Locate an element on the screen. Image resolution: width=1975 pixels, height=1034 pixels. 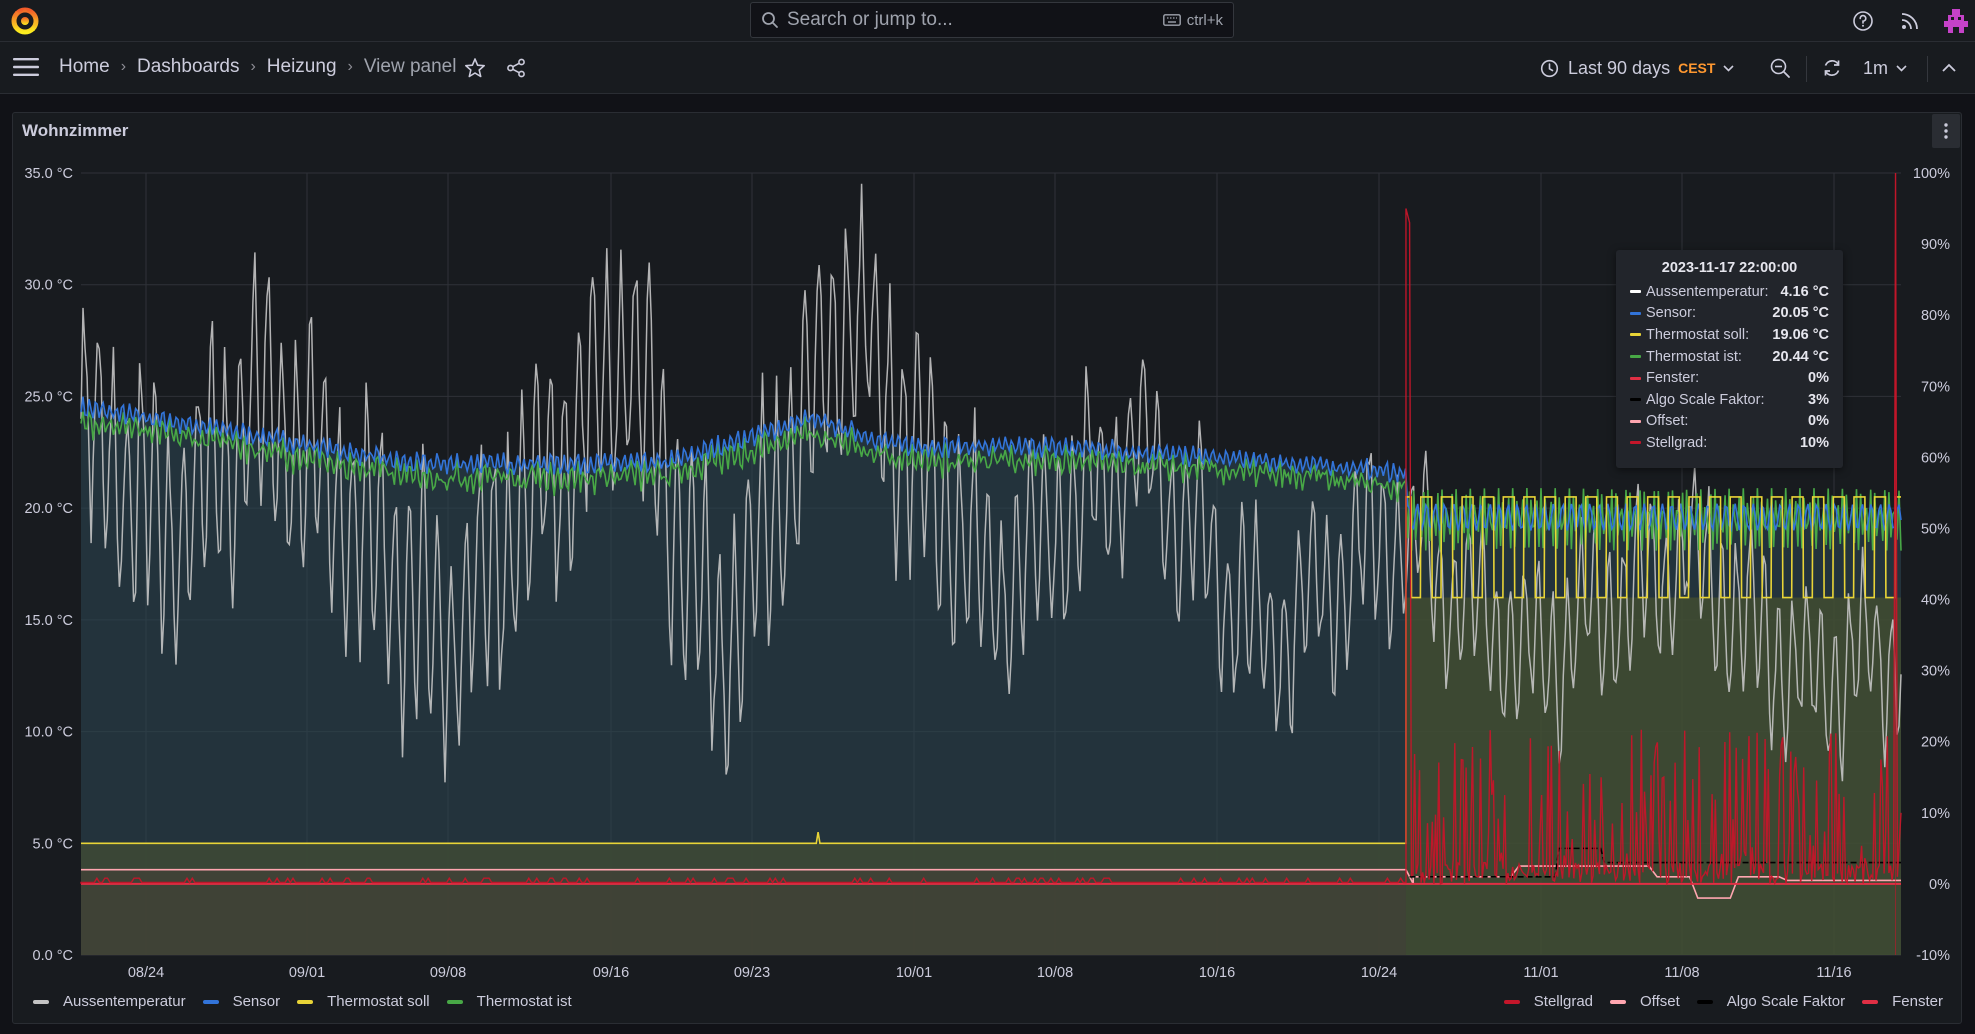
tooltip-value: 19.06 °C is located at coordinates (1800, 334).